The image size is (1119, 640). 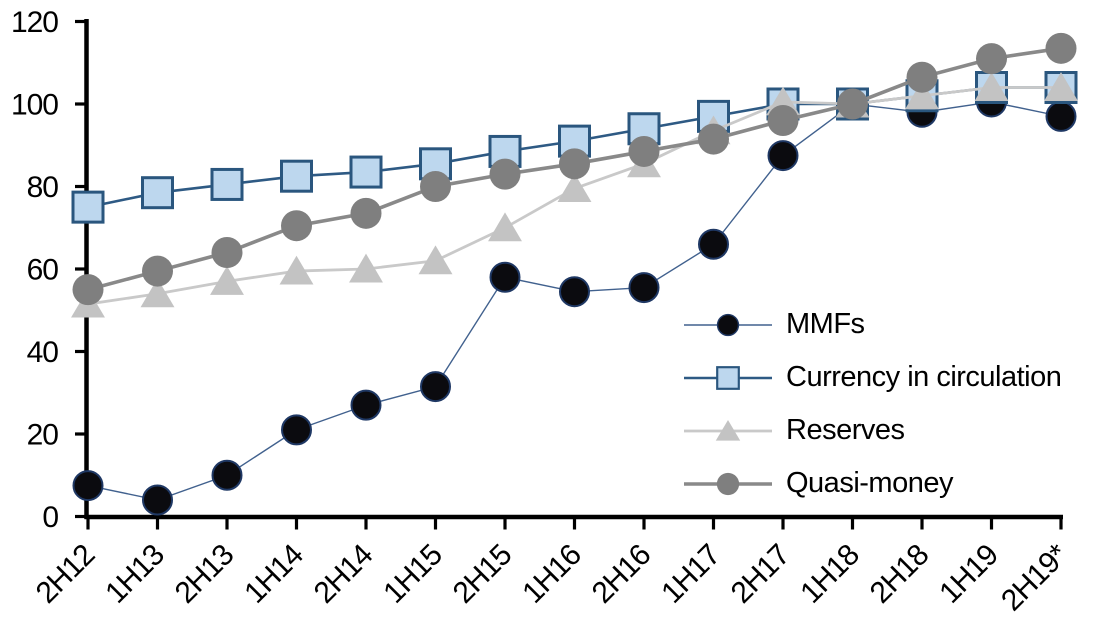 I want to click on legend-item-quasi-money: Quasi-money, so click(x=872, y=483).